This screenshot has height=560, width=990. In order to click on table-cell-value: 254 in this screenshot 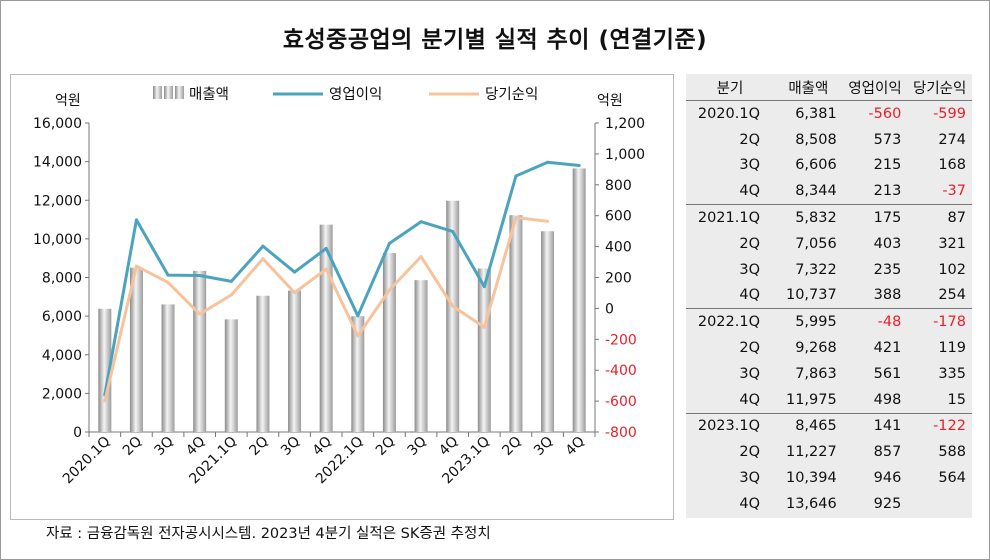, I will do `click(952, 295)`.